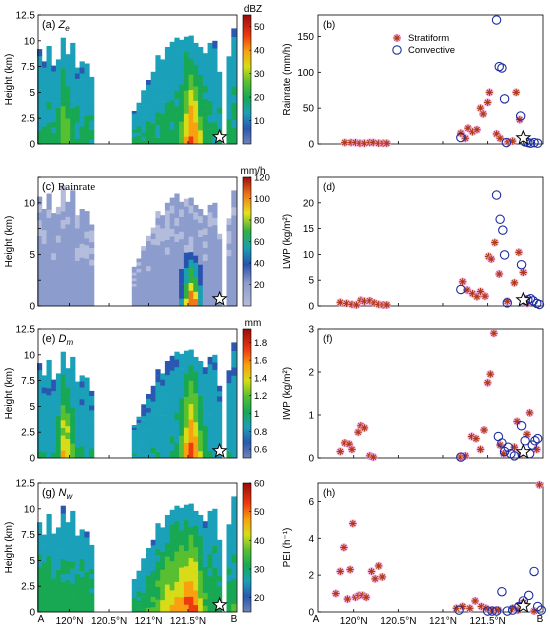 This screenshot has width=550, height=627. I want to click on y-tick-label: 5, so click(32, 561).